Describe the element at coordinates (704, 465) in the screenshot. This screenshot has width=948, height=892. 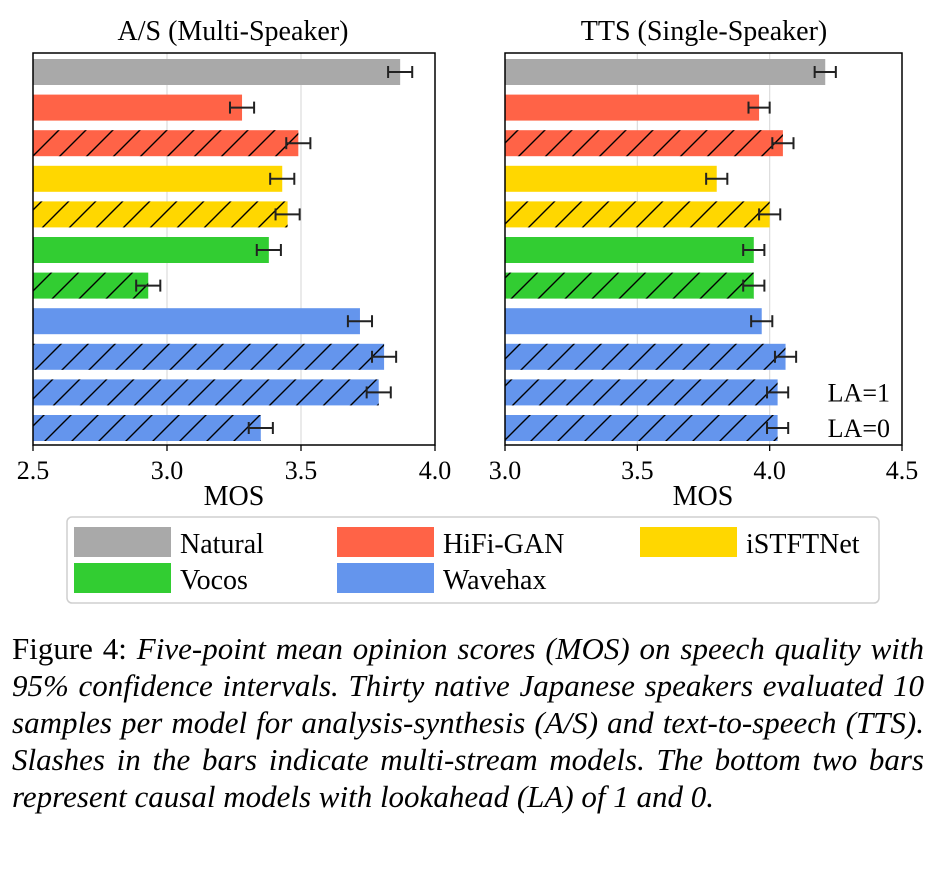
I see `ticks-layer: 3.0 3.5 4.0 4.5` at that location.